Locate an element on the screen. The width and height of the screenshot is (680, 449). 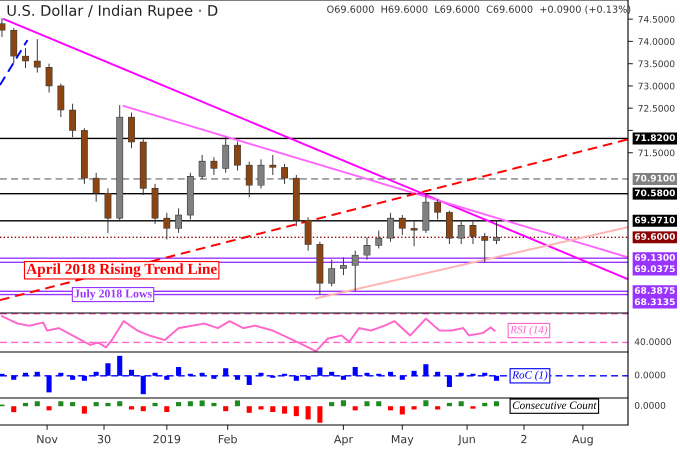
annotation: July 2018 Lows is located at coordinates (113, 294).